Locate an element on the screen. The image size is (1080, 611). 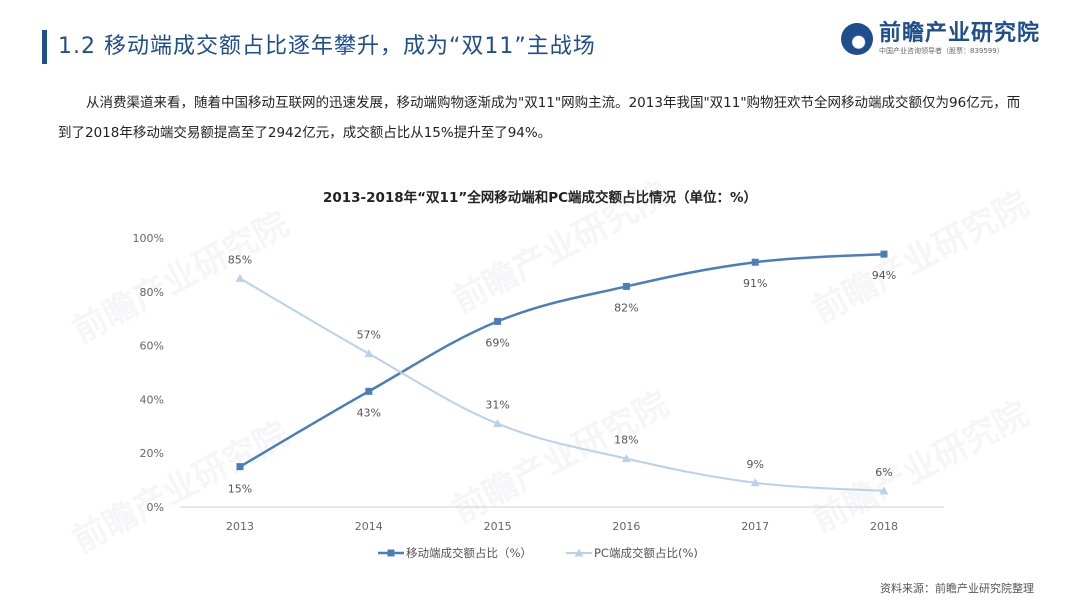
y-tick-label: 40% is located at coordinates (152, 399).